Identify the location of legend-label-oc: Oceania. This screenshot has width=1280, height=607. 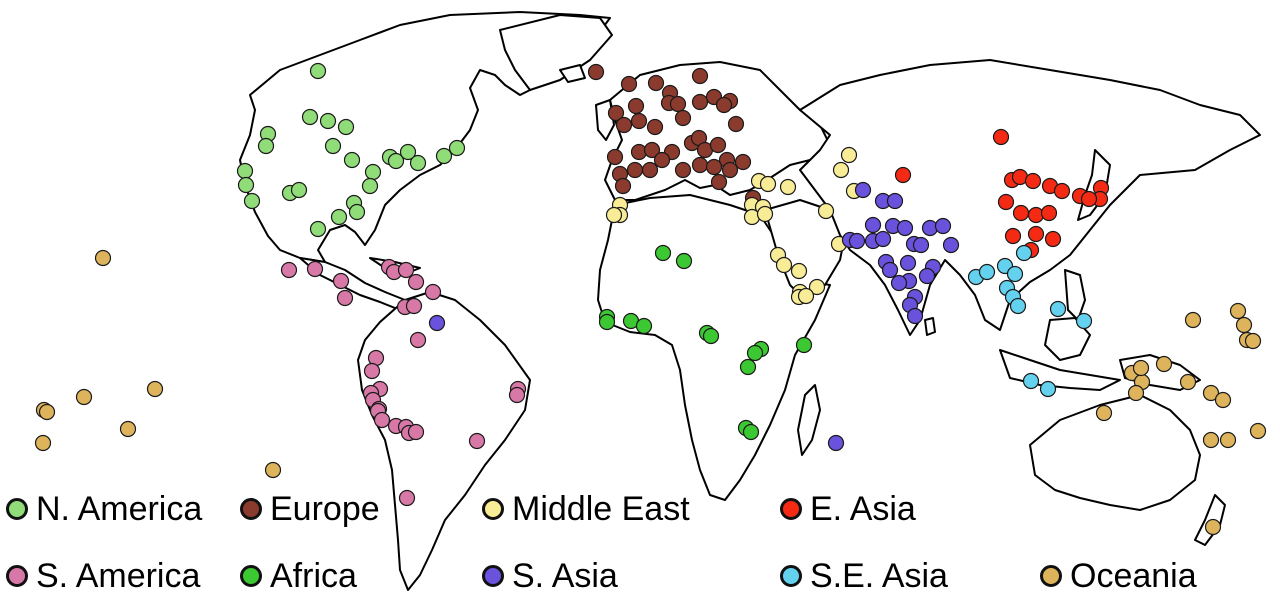
(1133, 576).